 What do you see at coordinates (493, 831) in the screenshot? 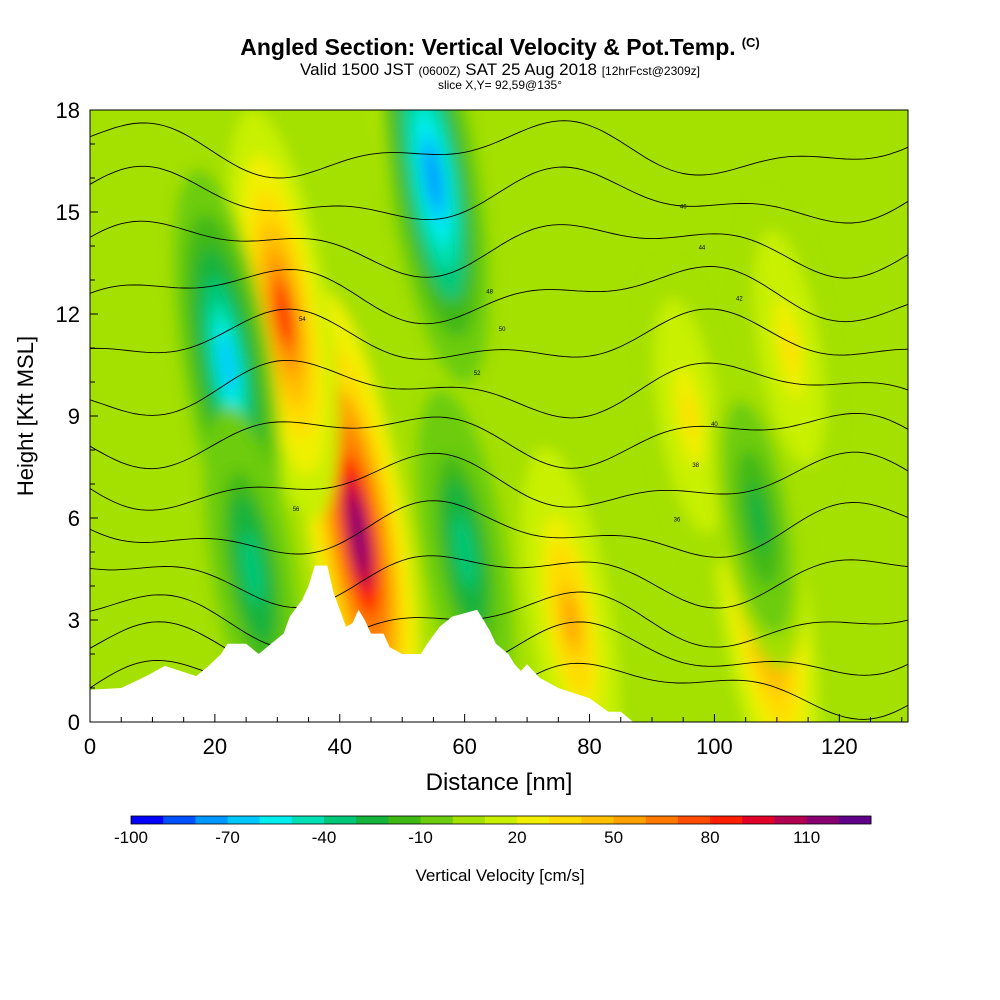
I see `colorbar: -100 -70 -40 -10 20 50 80 110` at bounding box center [493, 831].